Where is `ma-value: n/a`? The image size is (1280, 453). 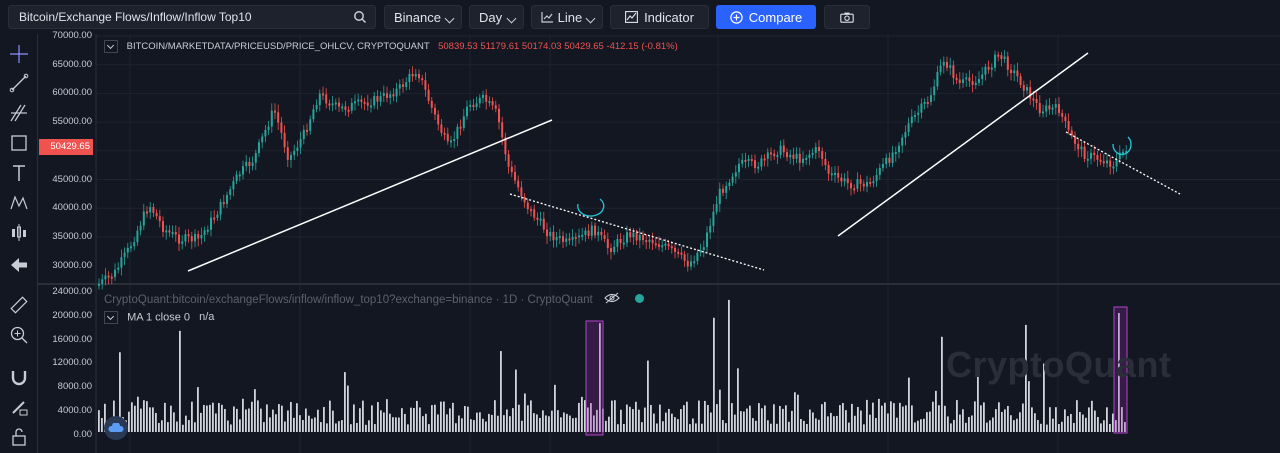 ma-value: n/a is located at coordinates (207, 317).